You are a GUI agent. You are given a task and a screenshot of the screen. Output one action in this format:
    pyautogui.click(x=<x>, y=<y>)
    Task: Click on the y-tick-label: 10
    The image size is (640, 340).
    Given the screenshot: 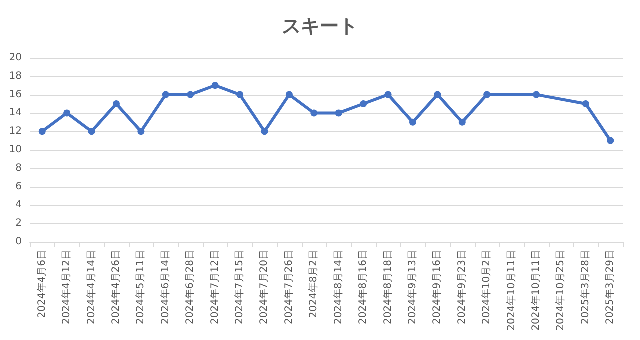 What is the action you would take?
    pyautogui.click(x=15, y=150)
    